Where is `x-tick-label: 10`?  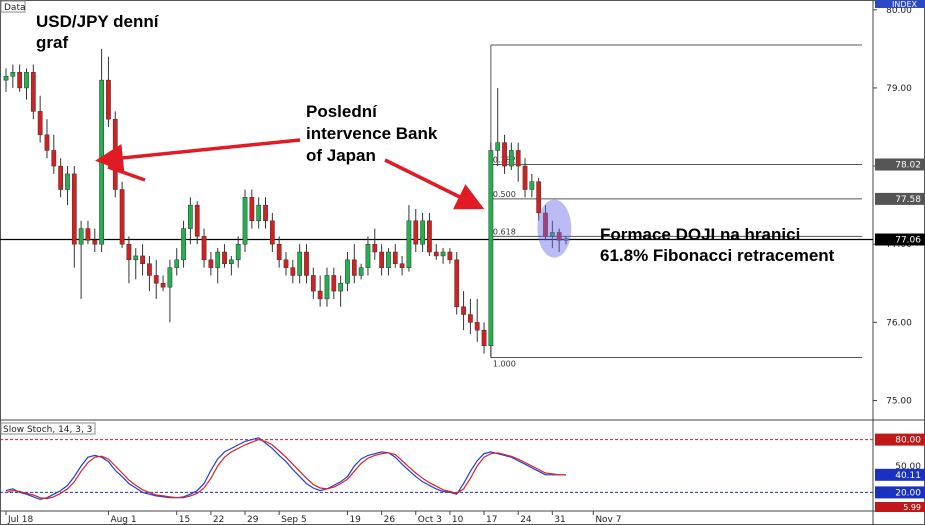 x-tick-label: 10 is located at coordinates (458, 520).